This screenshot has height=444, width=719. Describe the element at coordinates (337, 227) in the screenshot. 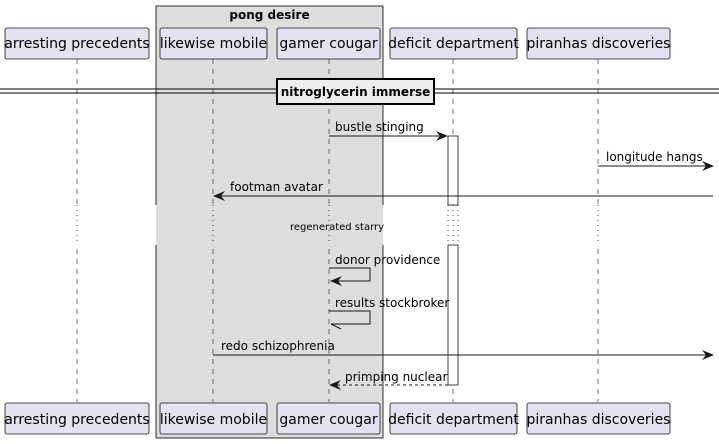

I see `delay-label: regenerated starry` at that location.